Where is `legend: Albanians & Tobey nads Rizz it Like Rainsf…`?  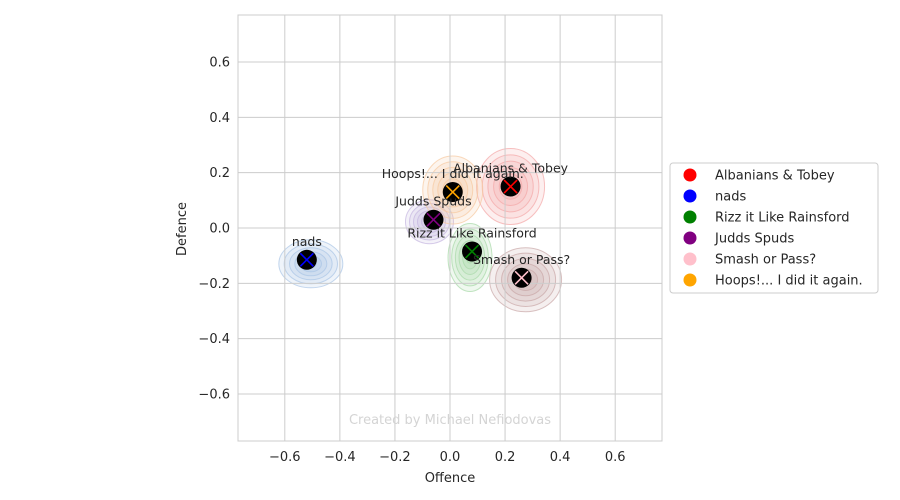 legend: Albanians & Tobey nads Rizz it Like Rainsf… is located at coordinates (774, 228).